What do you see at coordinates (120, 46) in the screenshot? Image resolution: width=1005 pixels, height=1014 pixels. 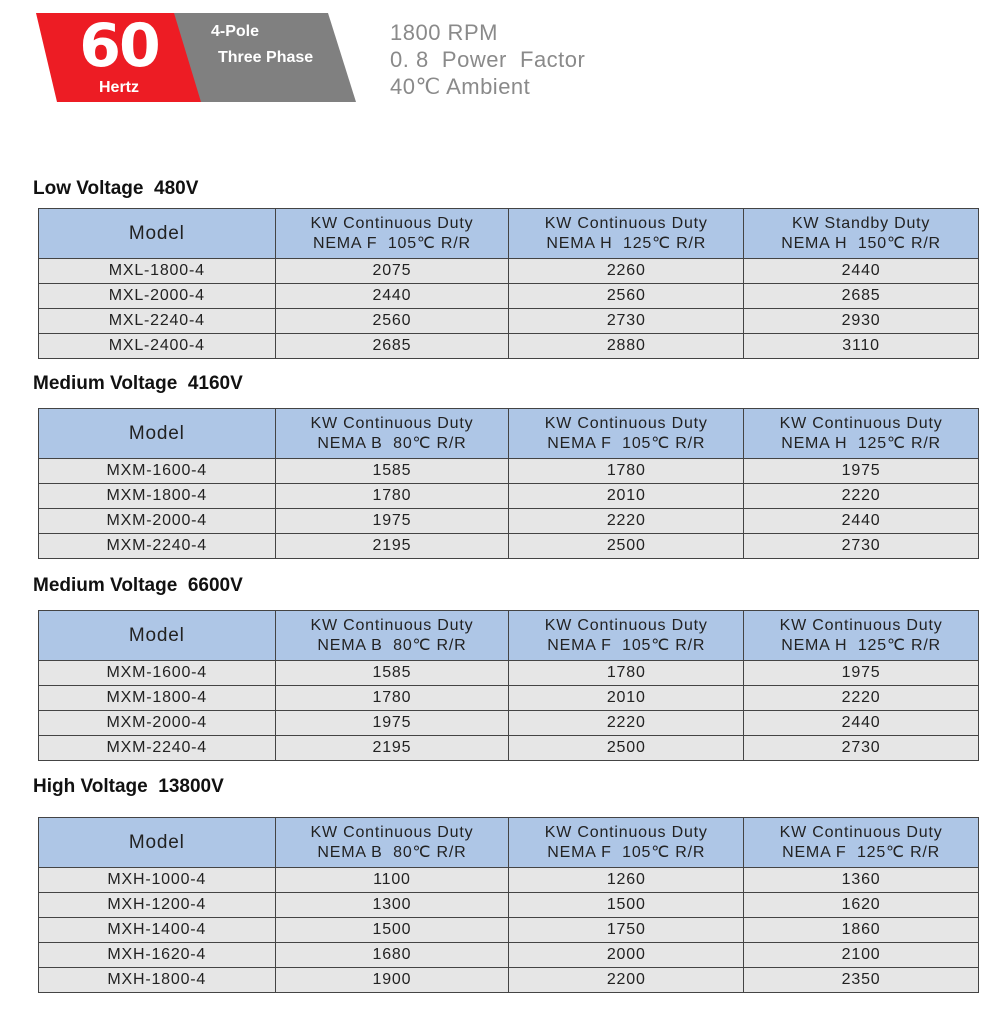 I see `frequency-value: 60` at bounding box center [120, 46].